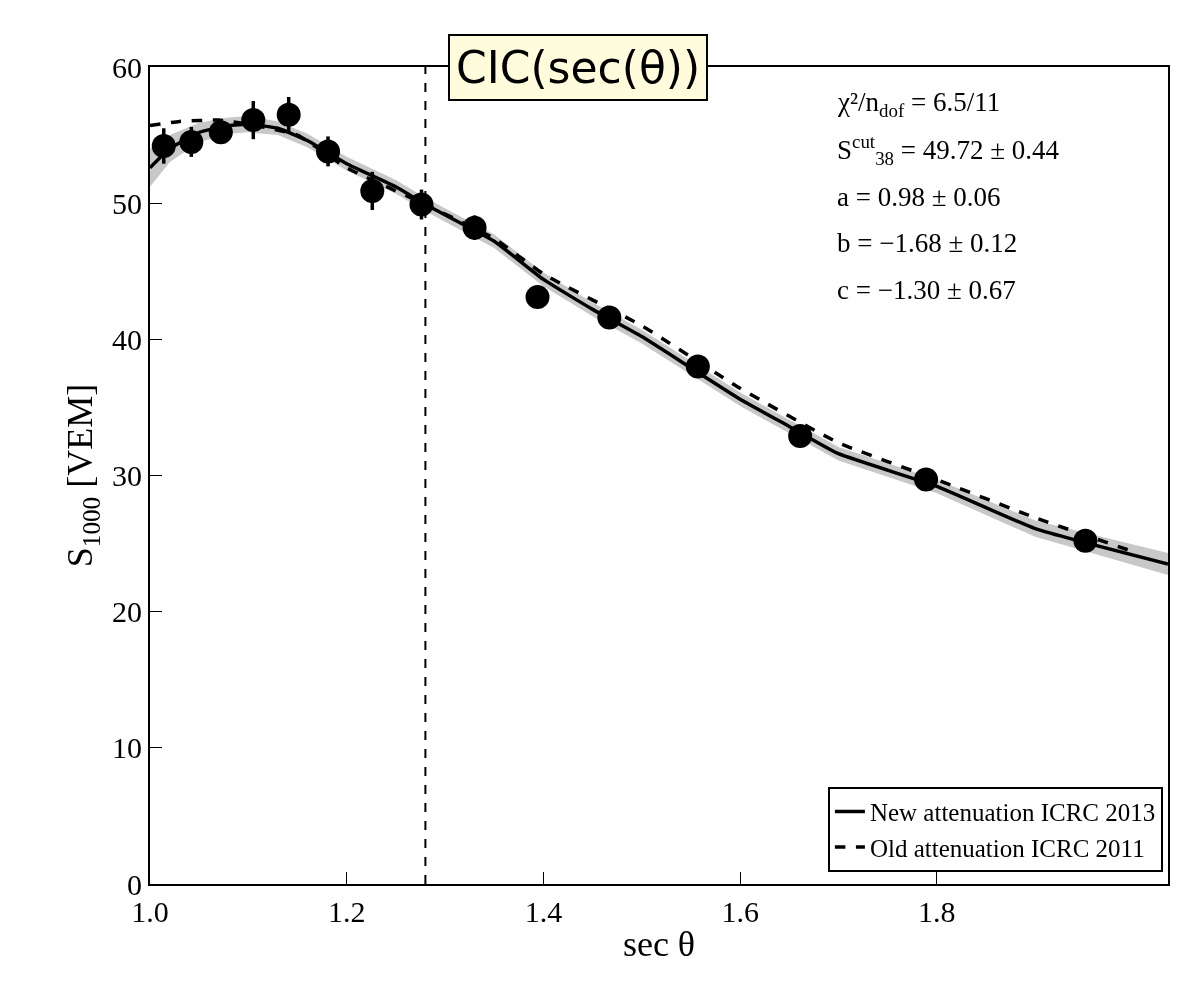 The width and height of the screenshot is (1181, 992). Describe the element at coordinates (927, 243) in the screenshot. I see `annotation: b = −1.68 ± 0.12` at that location.